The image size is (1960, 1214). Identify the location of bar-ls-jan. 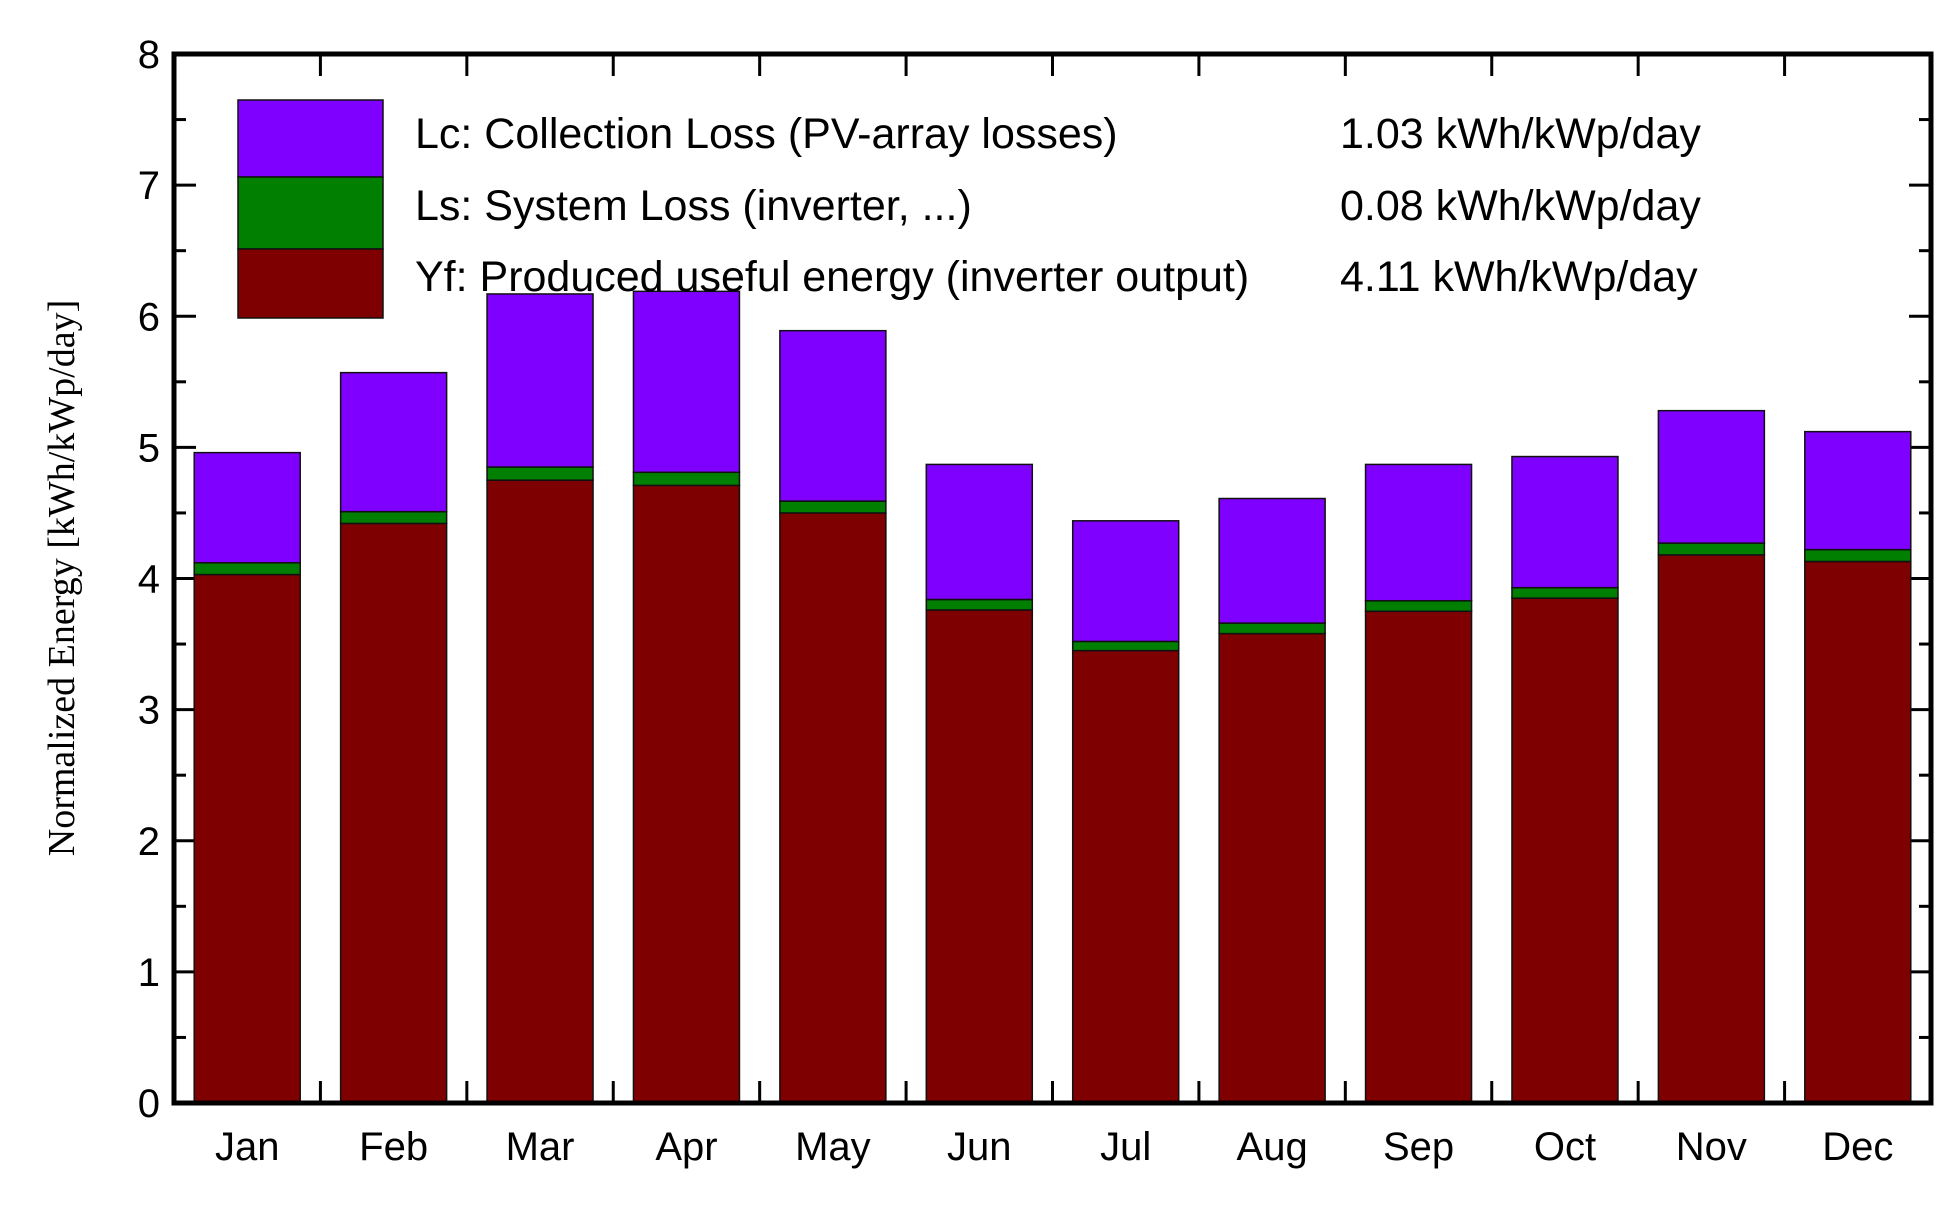
(247, 569).